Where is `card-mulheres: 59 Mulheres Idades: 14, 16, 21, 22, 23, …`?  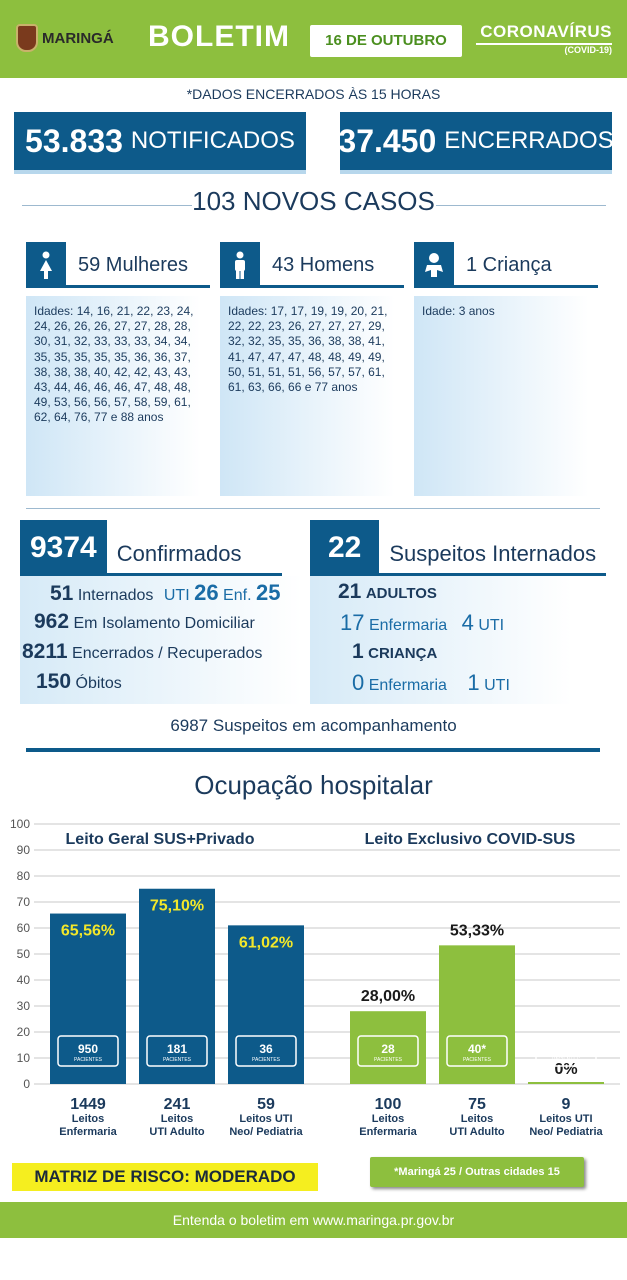
card-mulheres: 59 Mulheres Idades: 14, 16, 21, 22, 23, … is located at coordinates (118, 369).